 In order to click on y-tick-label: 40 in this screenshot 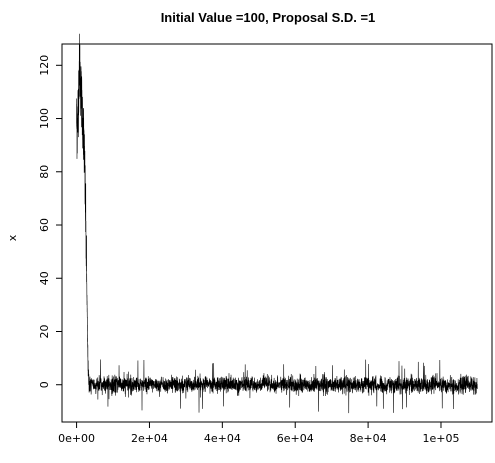, I will do `click(44, 278)`.